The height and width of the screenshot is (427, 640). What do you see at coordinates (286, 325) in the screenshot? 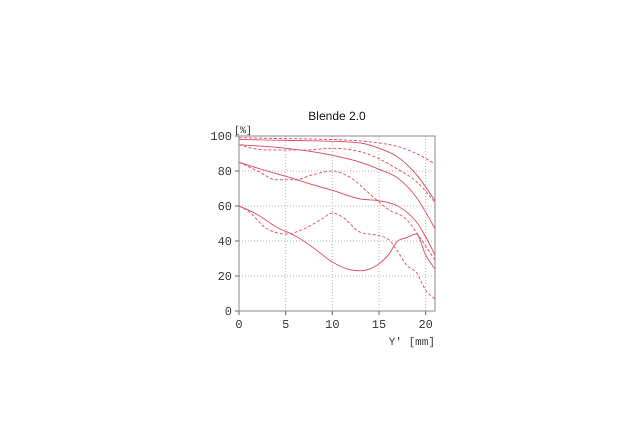
I see `x-tick-label: 5` at bounding box center [286, 325].